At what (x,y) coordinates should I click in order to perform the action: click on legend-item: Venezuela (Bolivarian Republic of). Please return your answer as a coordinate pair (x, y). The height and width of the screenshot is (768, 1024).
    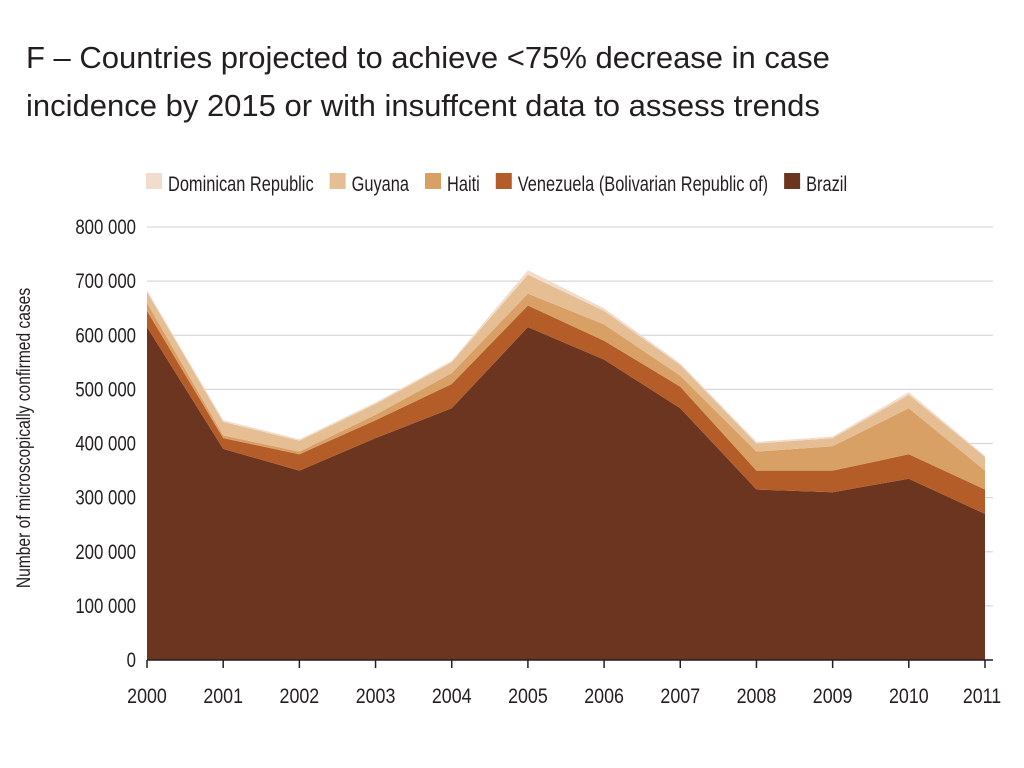
    Looking at the image, I should click on (631, 183).